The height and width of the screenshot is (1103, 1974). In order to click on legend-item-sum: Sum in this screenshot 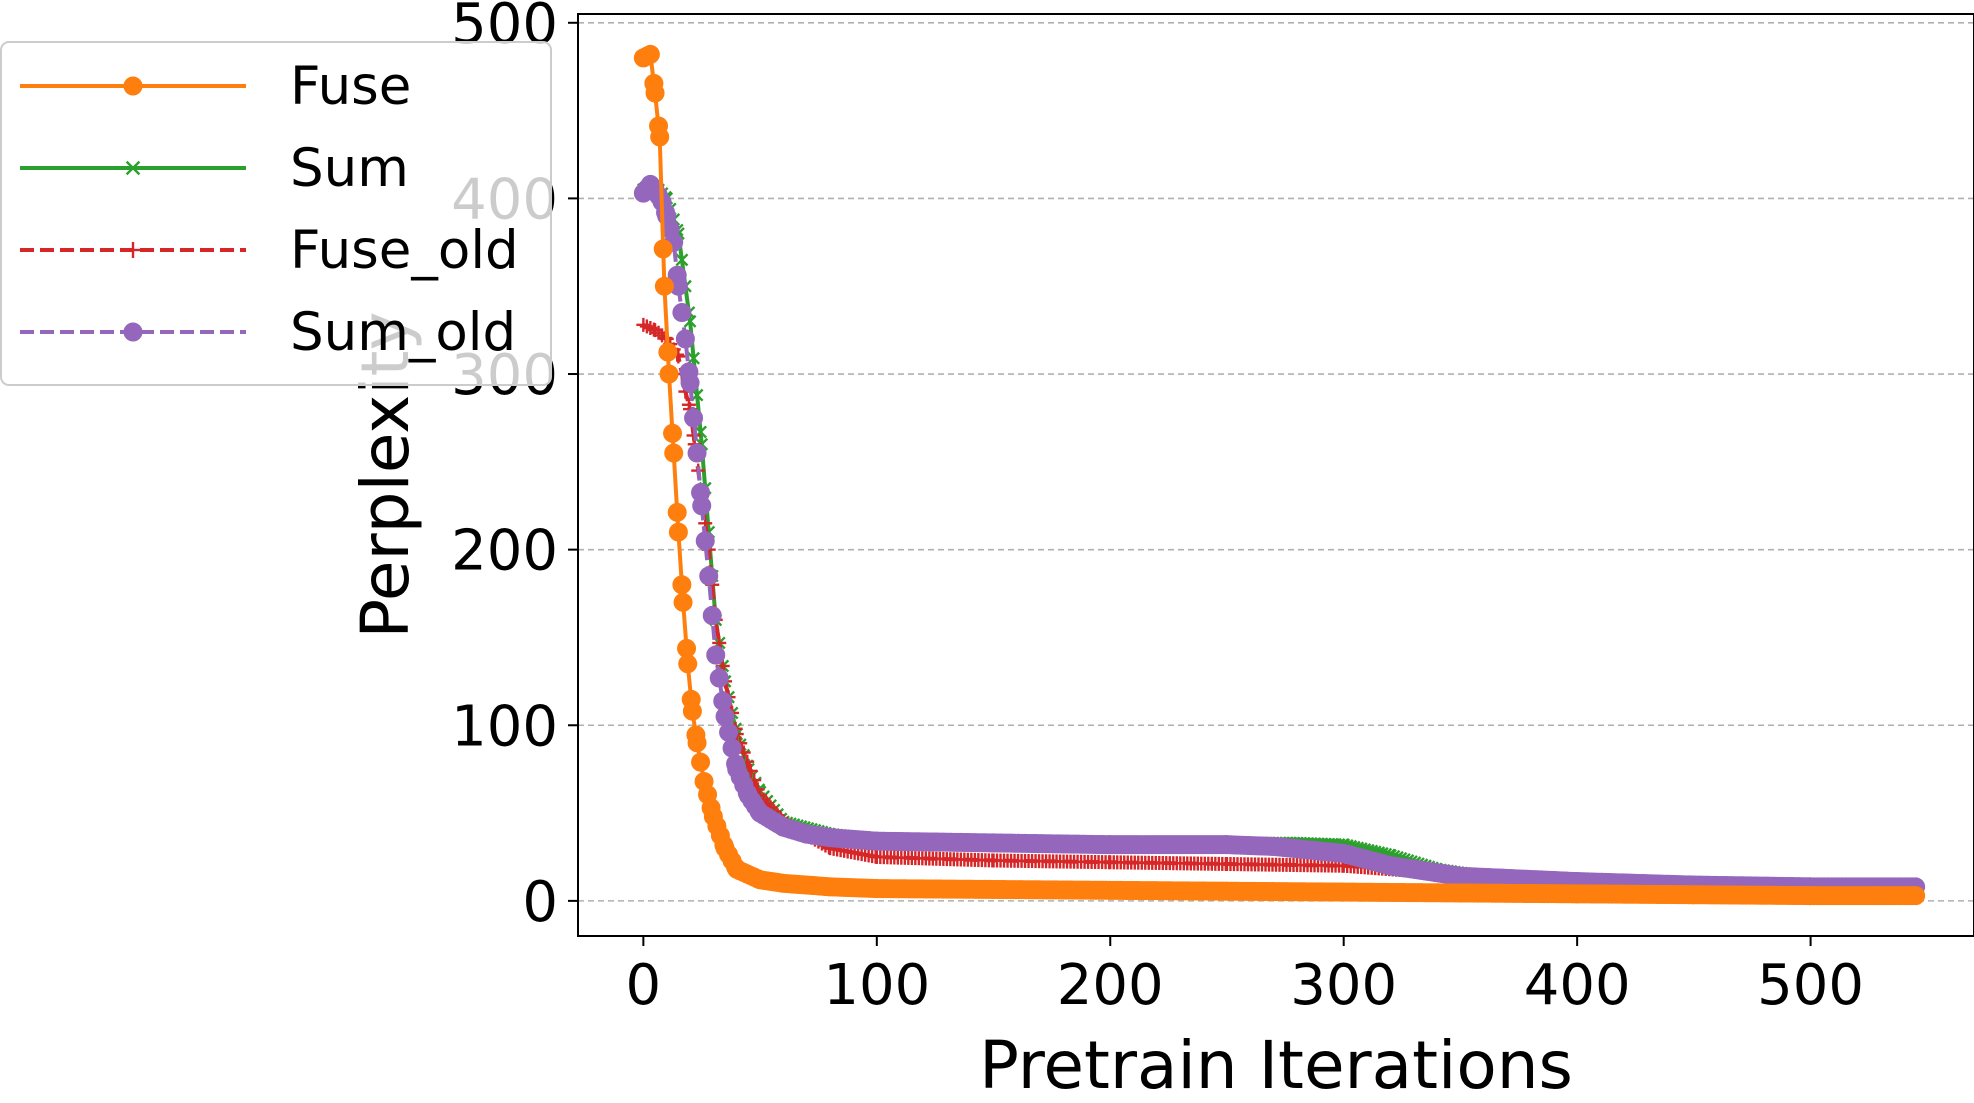, I will do `click(214, 168)`.